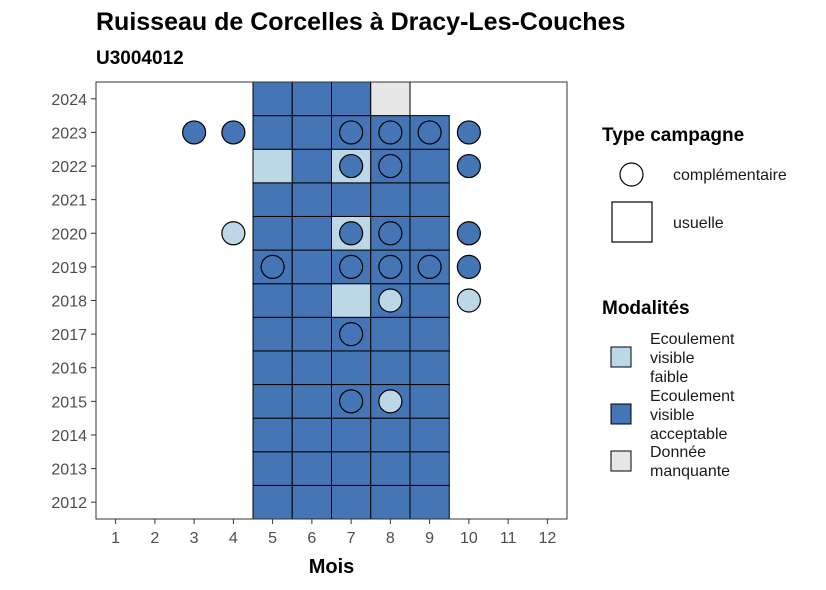 This screenshot has height=590, width=826. Describe the element at coordinates (673, 135) in the screenshot. I see `legend-type-title: Type campagne` at that location.